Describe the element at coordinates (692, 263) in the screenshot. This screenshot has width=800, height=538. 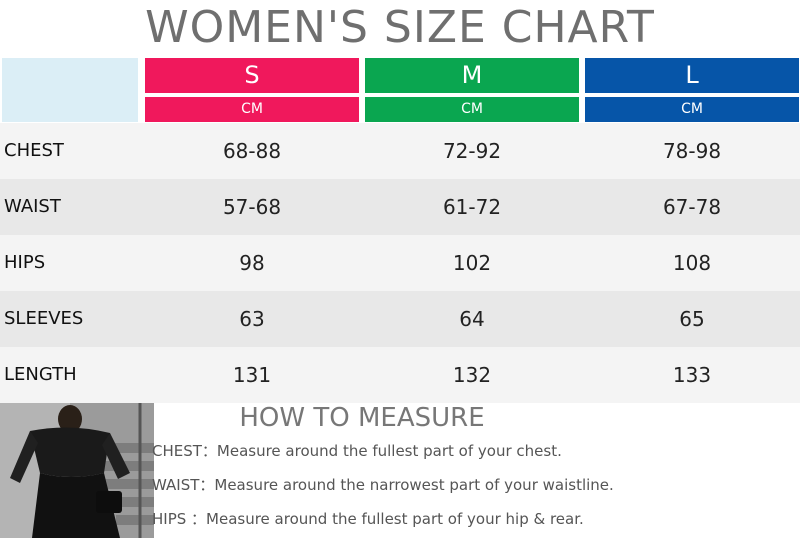
I see `table-cell: 108` at that location.